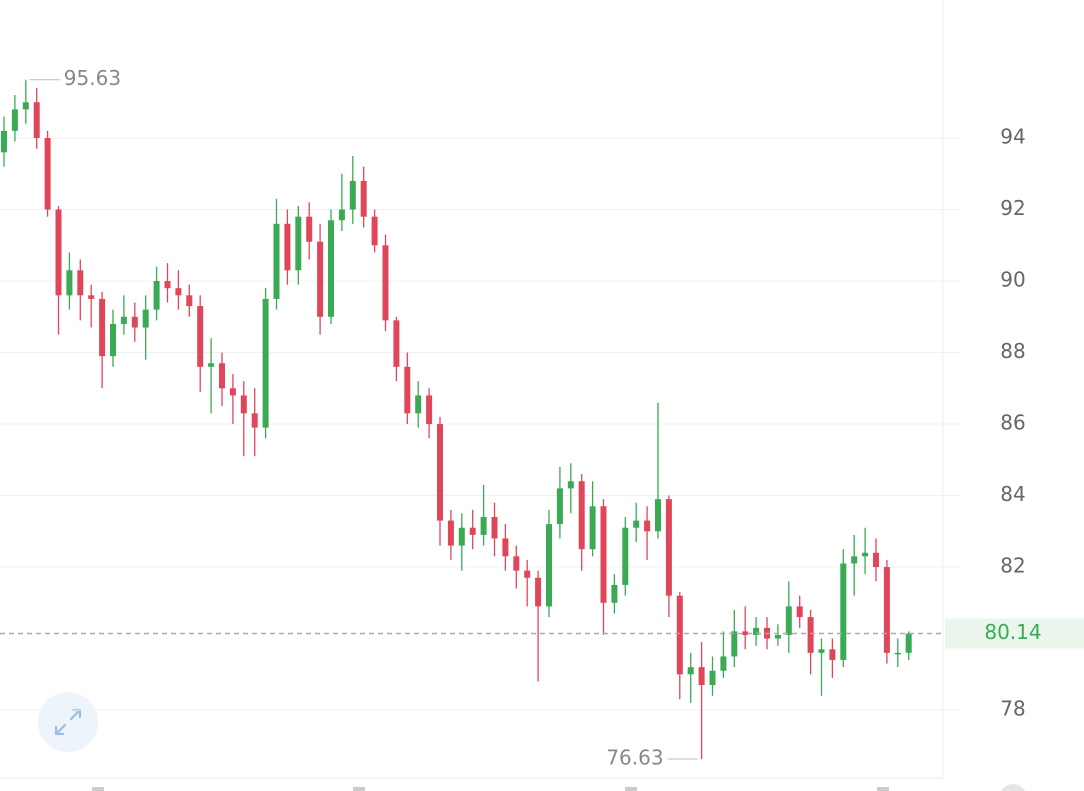 This screenshot has width=1084, height=791. I want to click on y-tick-label: 92, so click(1012, 208).